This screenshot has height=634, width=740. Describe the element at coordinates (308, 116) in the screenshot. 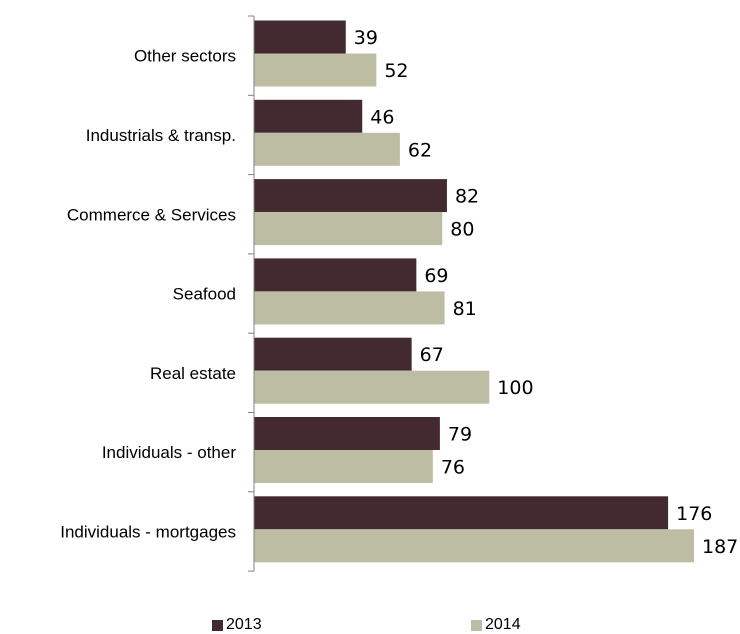

I see `bar-2013-industrials-transp` at that location.